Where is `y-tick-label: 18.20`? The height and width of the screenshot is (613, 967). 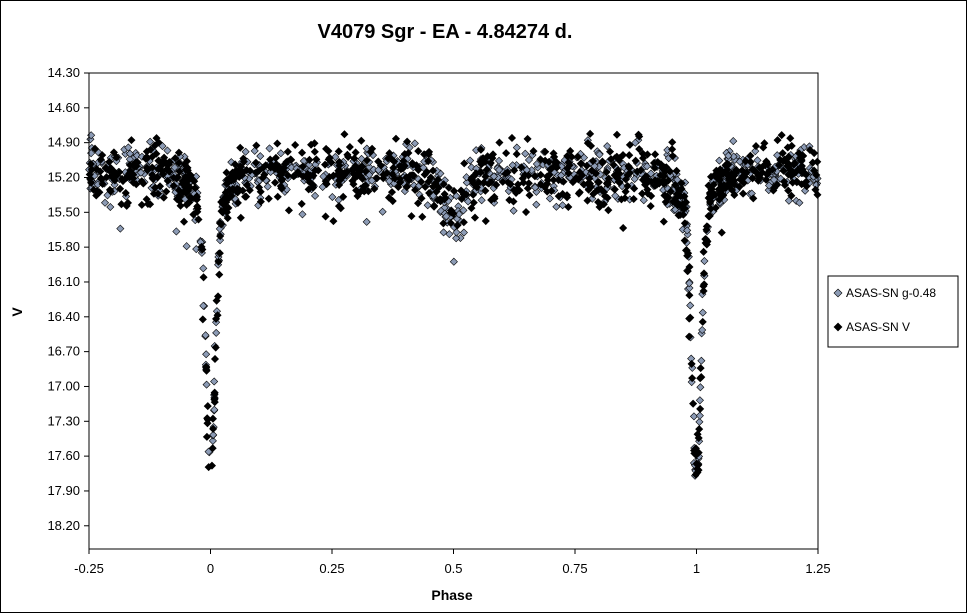 y-tick-label: 18.20 is located at coordinates (63, 525).